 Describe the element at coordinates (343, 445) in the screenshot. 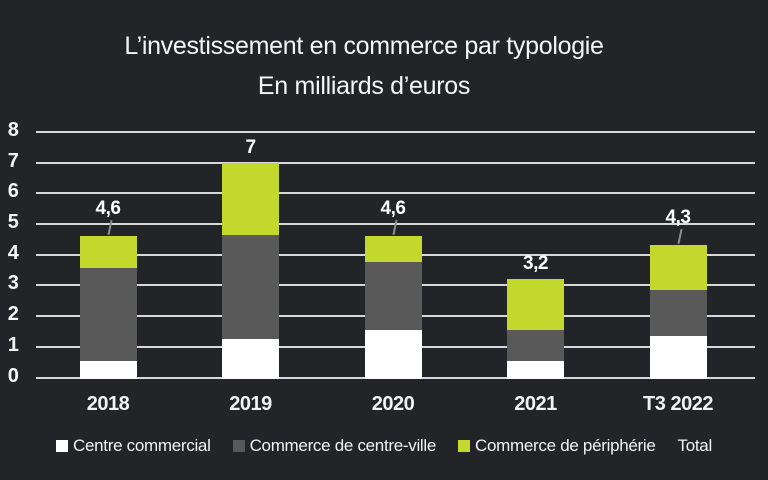

I see `legend-label: Commerce de centre-ville` at that location.